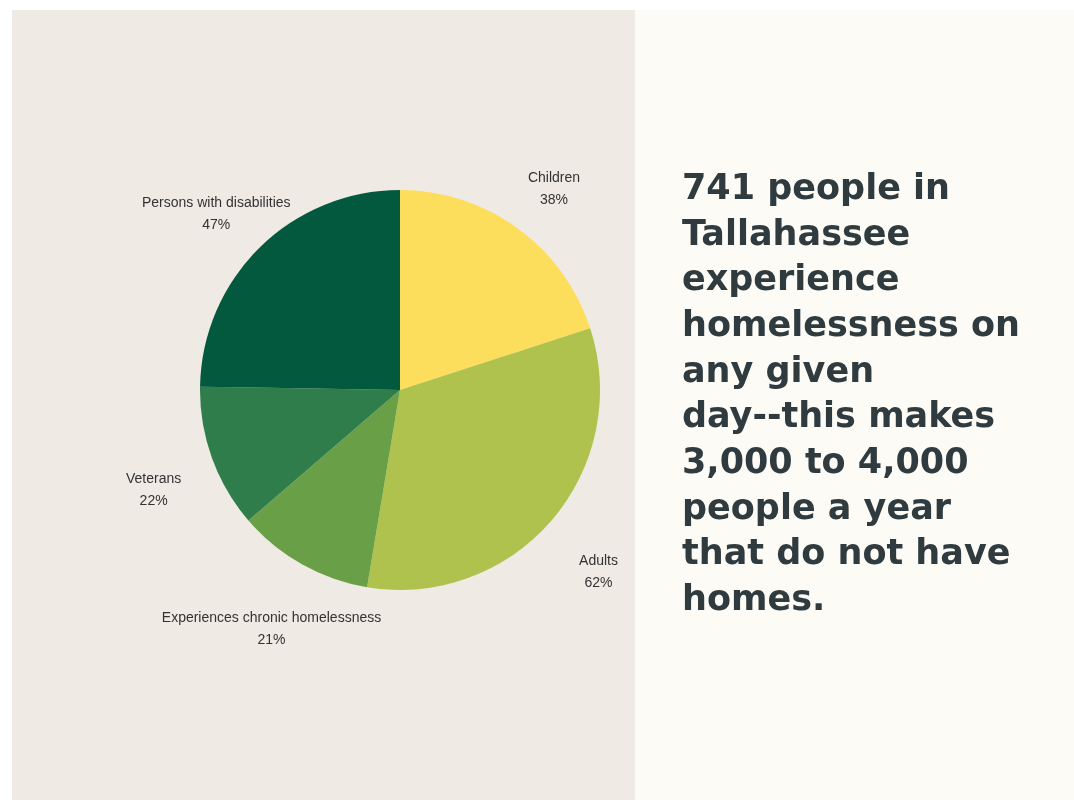 The width and height of the screenshot is (1074, 803). What do you see at coordinates (598, 581) in the screenshot?
I see `data-label: 62%` at bounding box center [598, 581].